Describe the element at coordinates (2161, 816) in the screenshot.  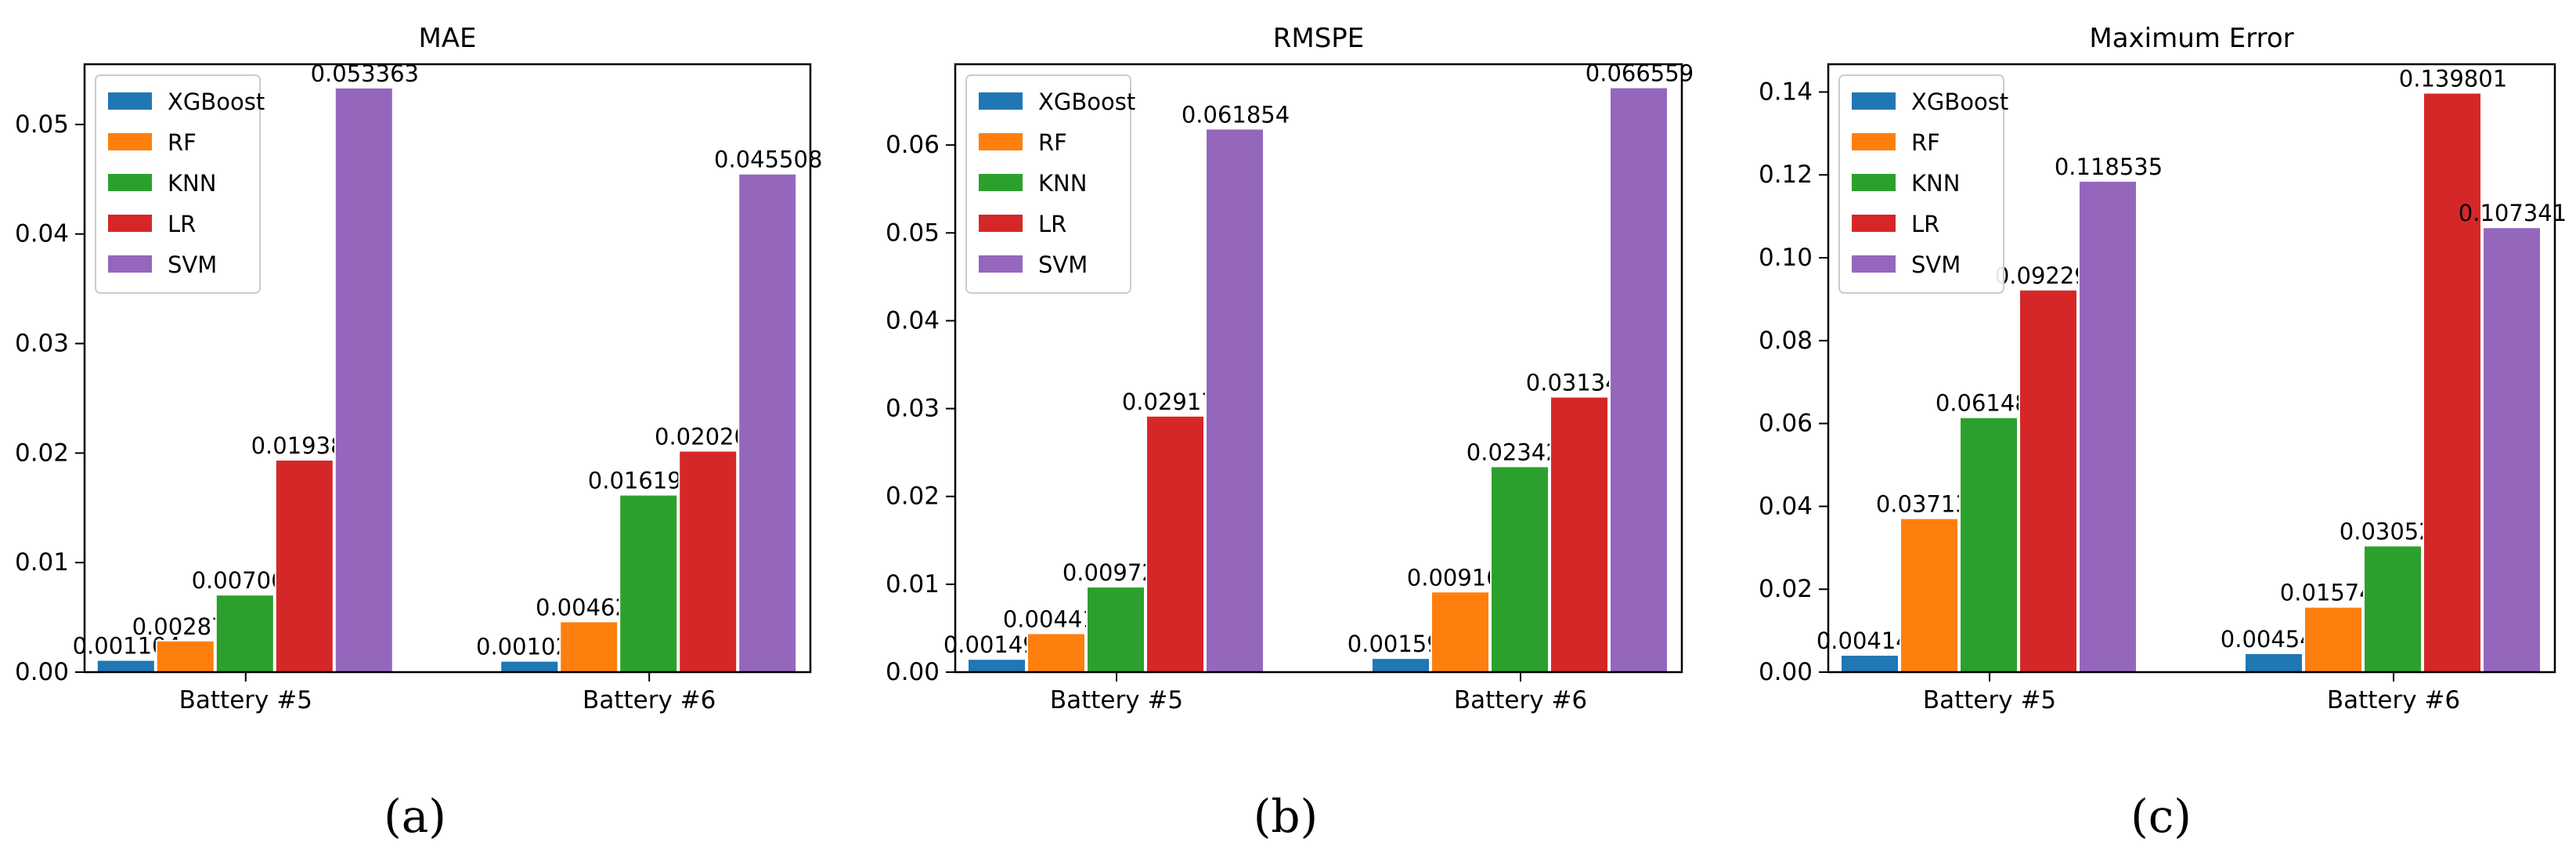
I see `panel-label: (c)` at that location.